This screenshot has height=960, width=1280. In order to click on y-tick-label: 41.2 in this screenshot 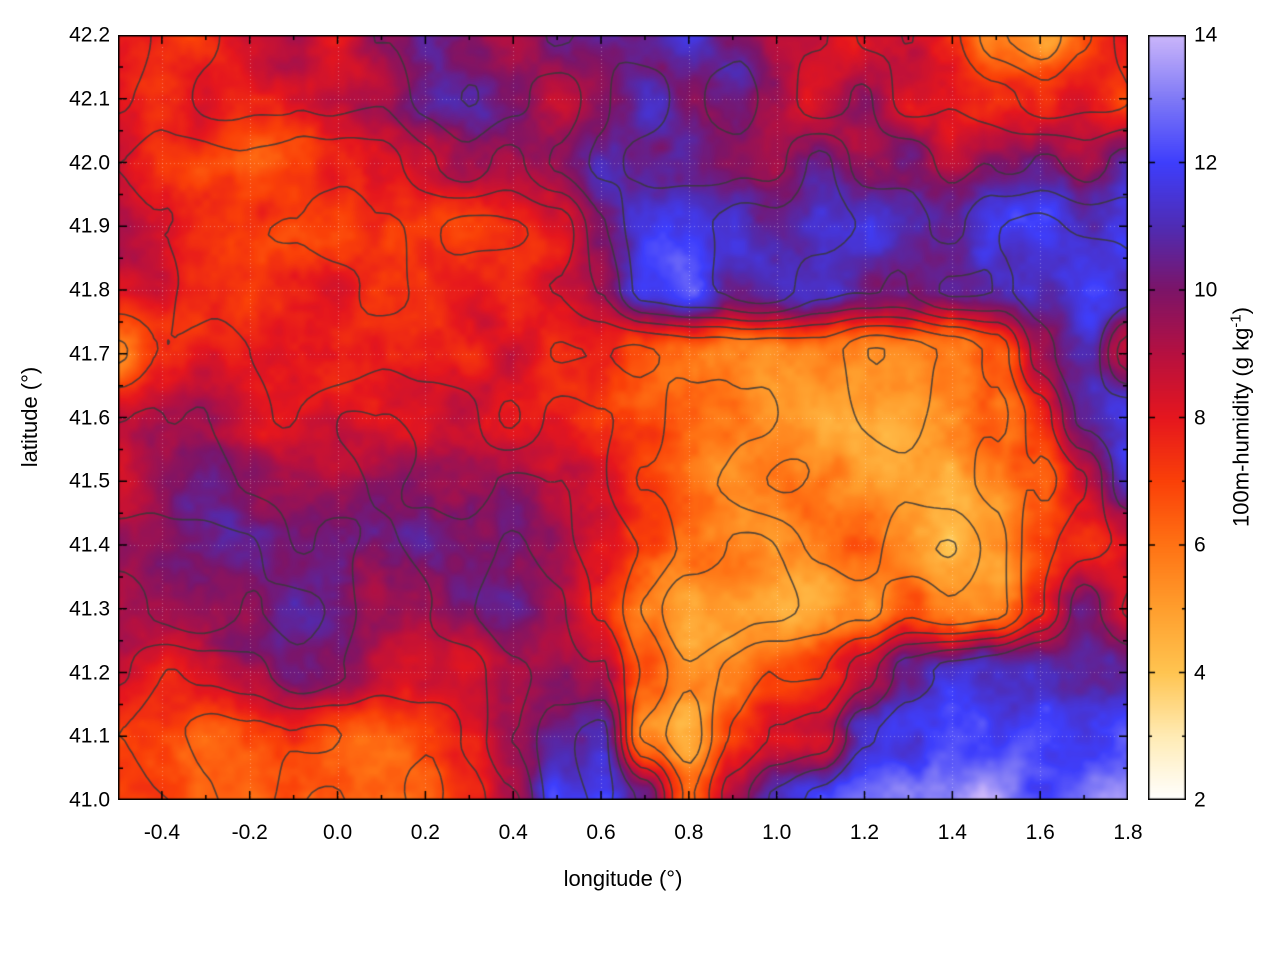, I will do `click(89, 672)`.